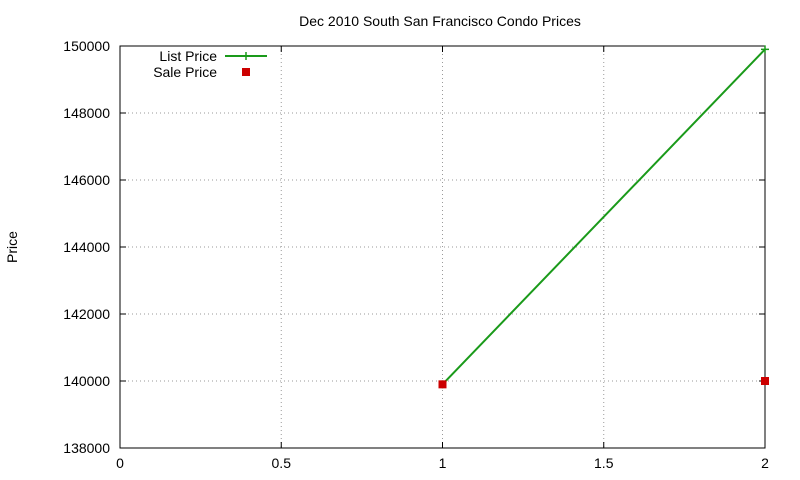 The width and height of the screenshot is (800, 480). What do you see at coordinates (604, 463) in the screenshot?
I see `x-tick-label: 1.5` at bounding box center [604, 463].